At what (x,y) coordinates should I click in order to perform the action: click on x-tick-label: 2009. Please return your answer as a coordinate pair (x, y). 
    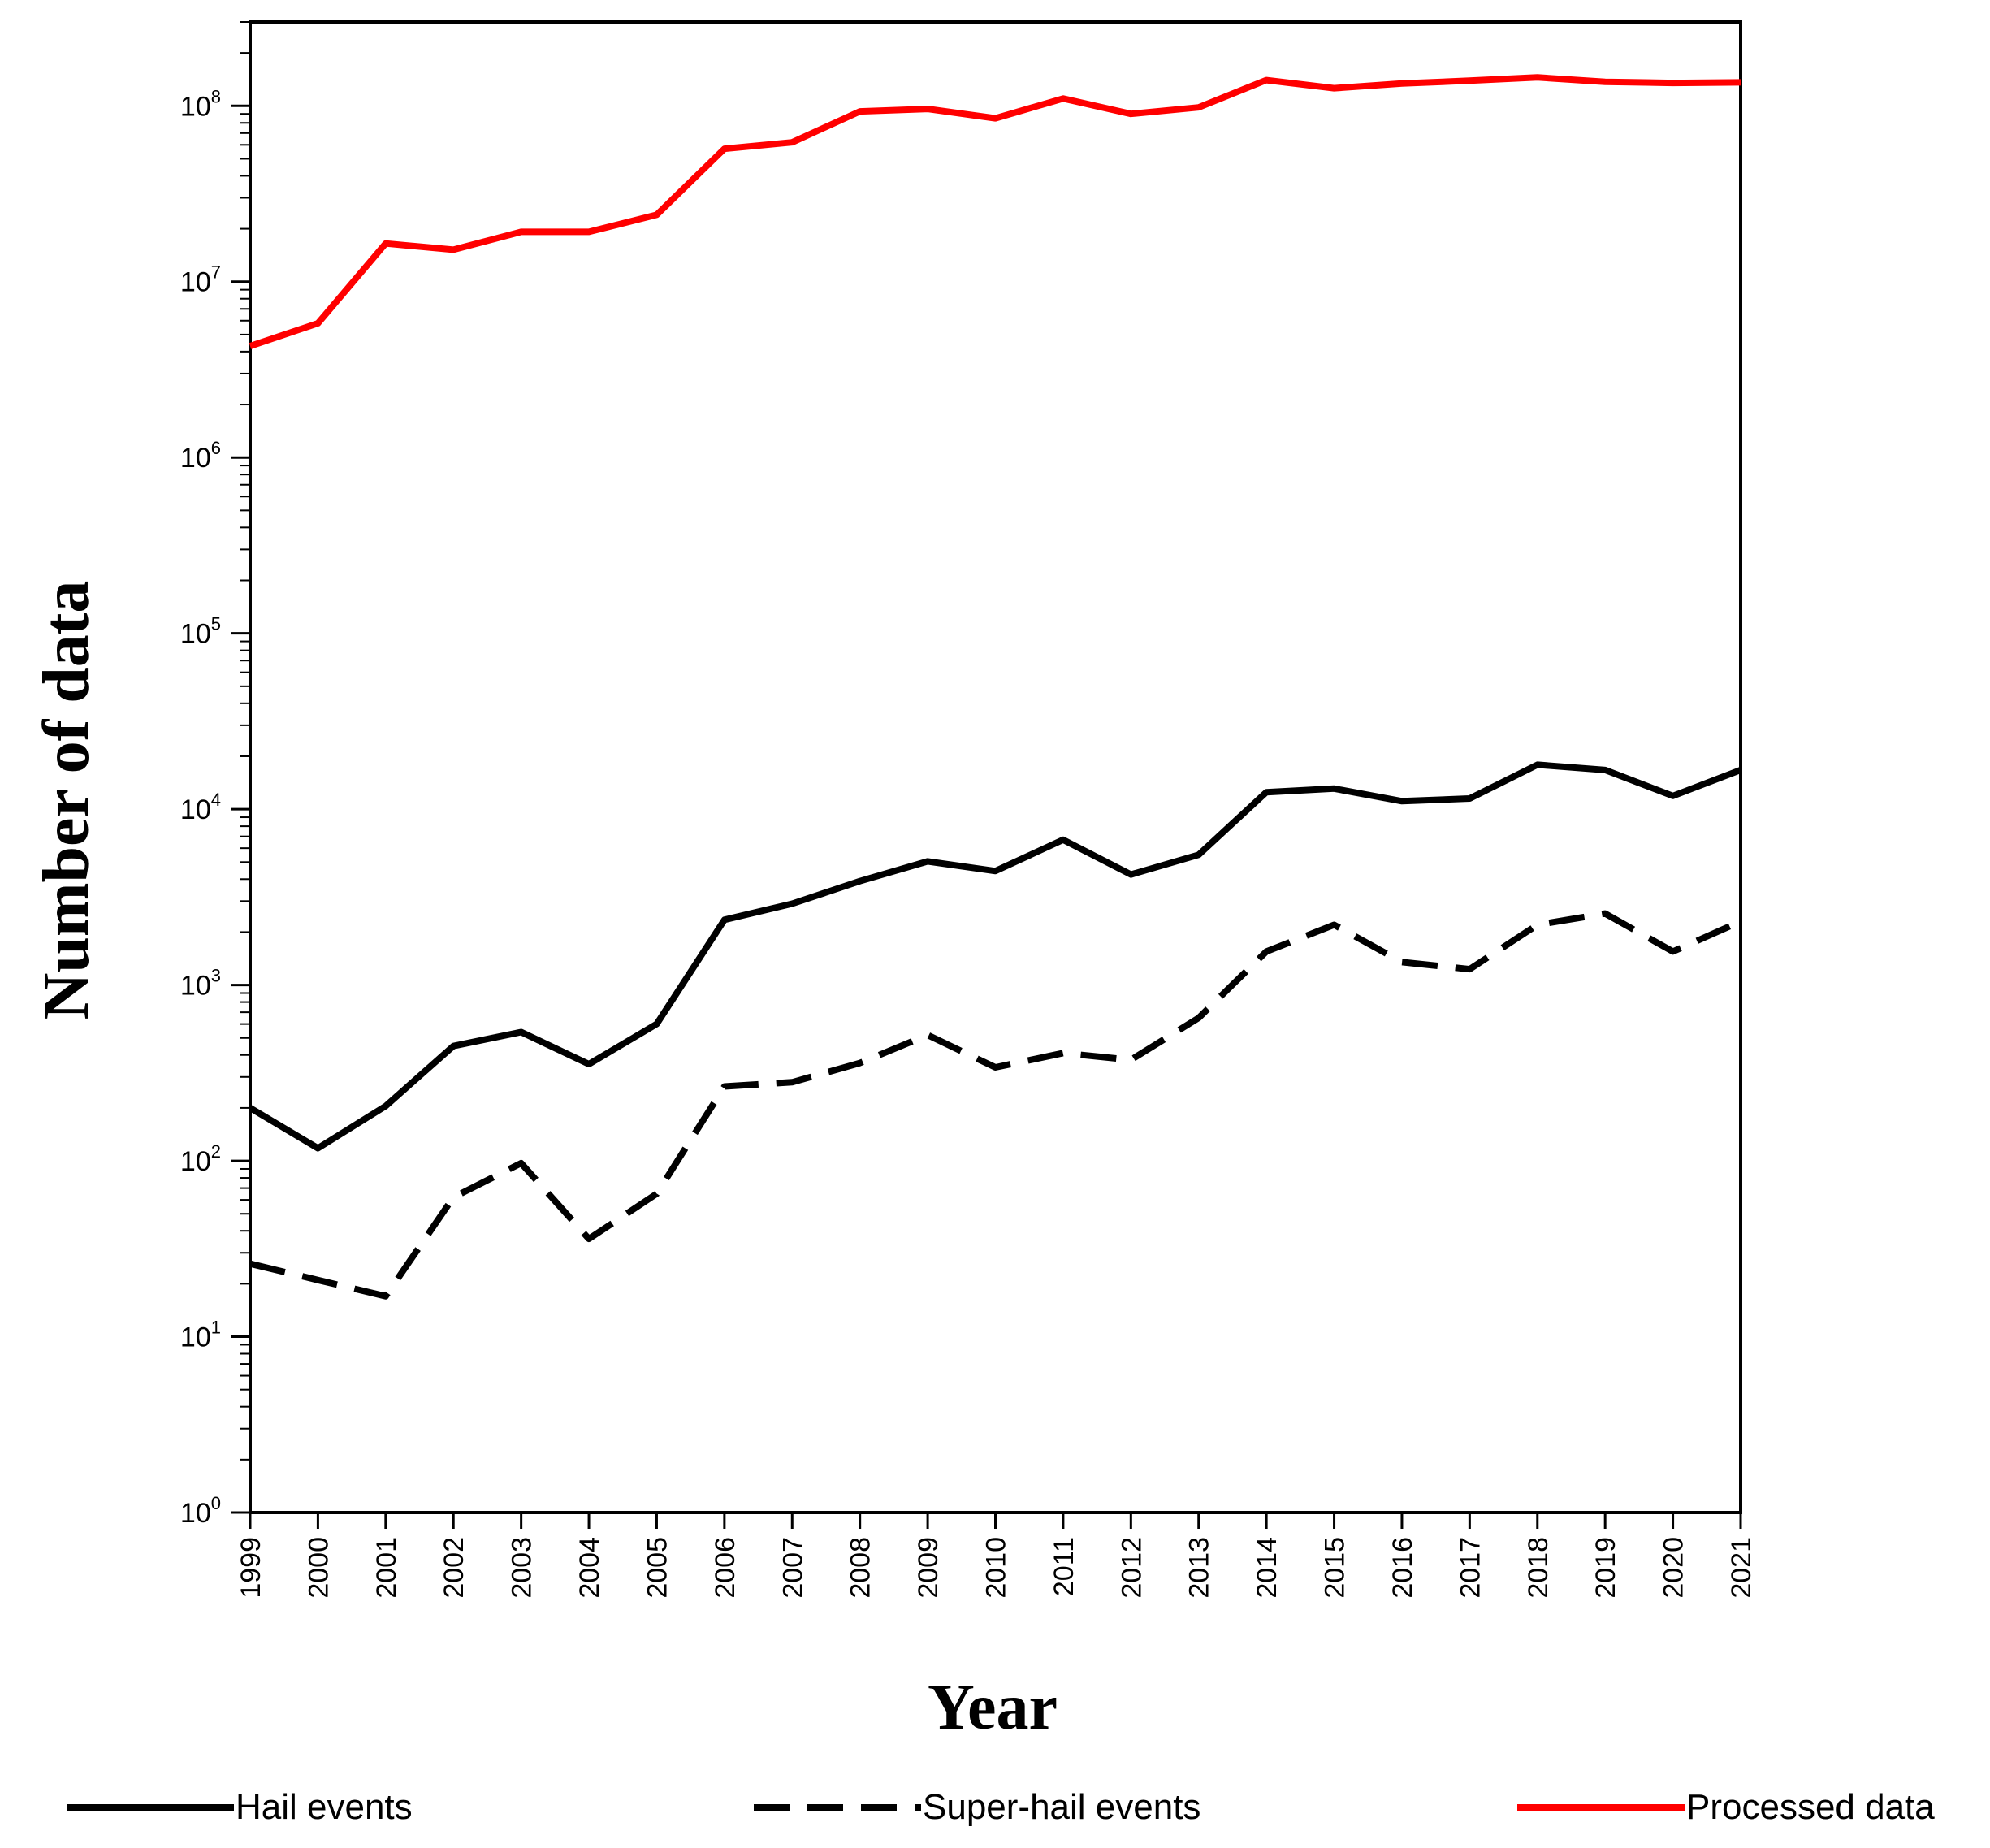
    Looking at the image, I should click on (928, 1568).